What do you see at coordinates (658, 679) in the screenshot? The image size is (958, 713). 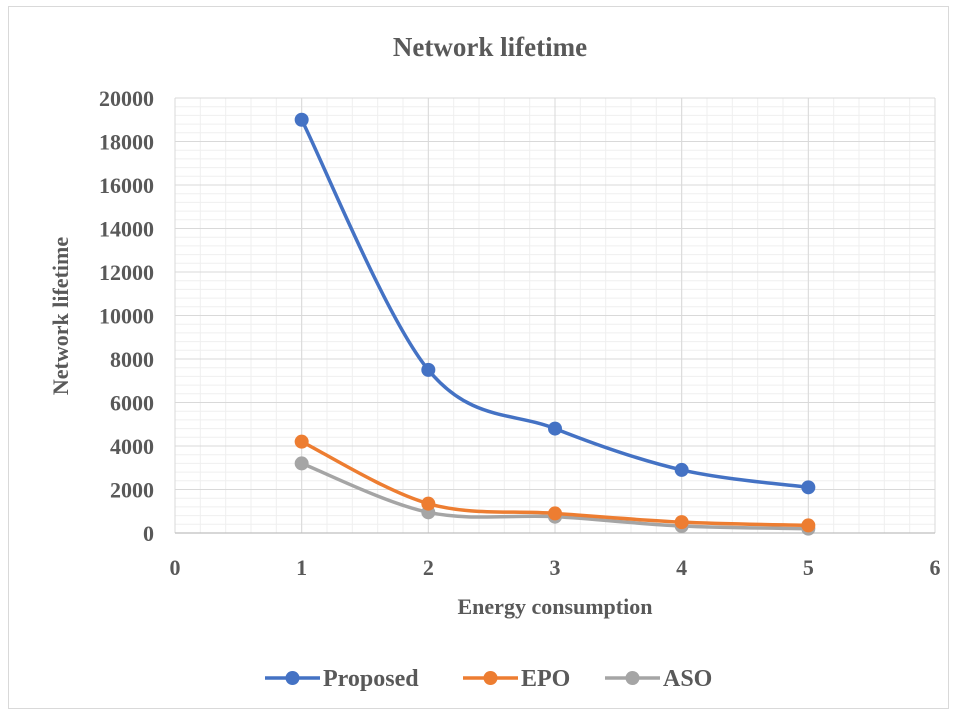 I see `legend-item-aso: ASO` at bounding box center [658, 679].